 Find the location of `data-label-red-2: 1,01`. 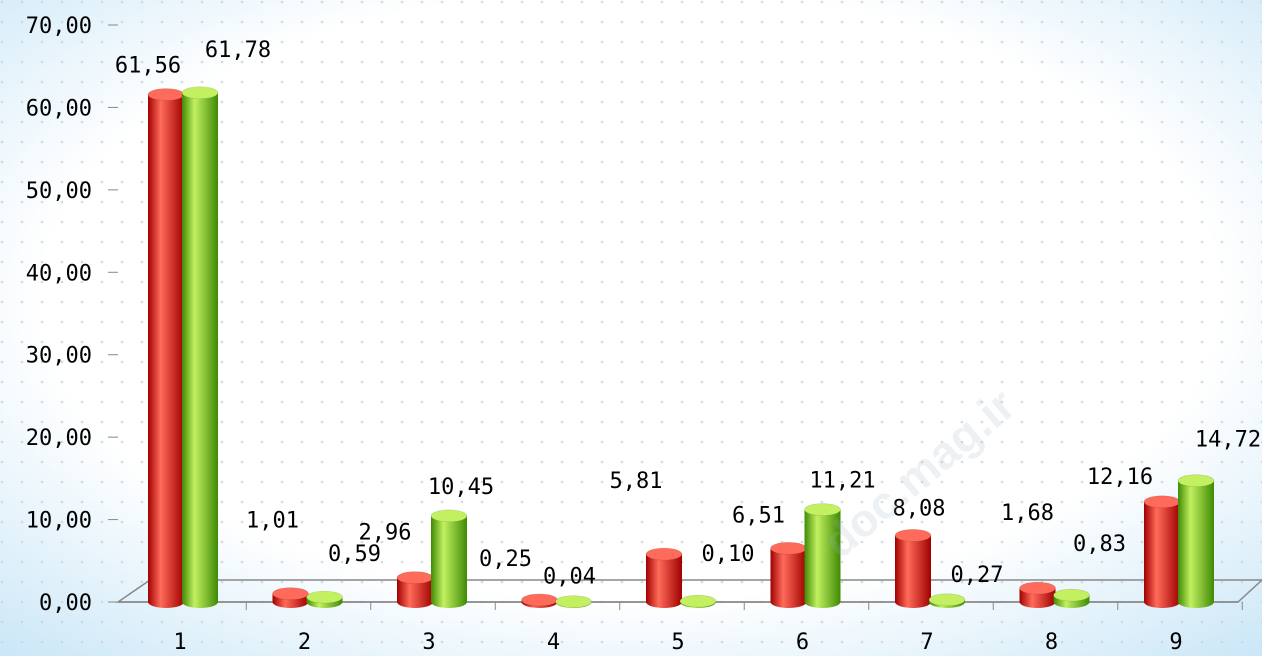

data-label-red-2: 1,01 is located at coordinates (272, 521).